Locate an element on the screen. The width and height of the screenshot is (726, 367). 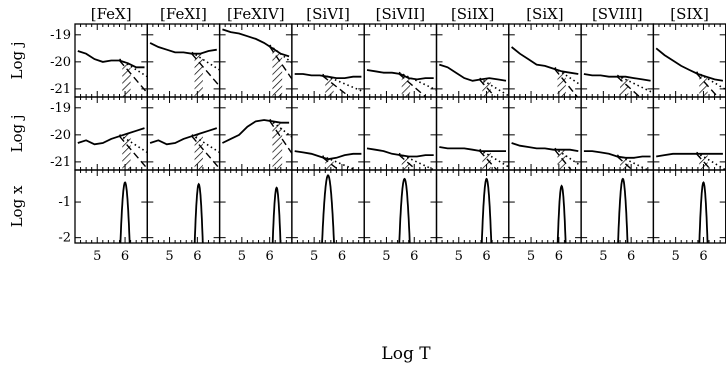
y-tick-label: -1 is located at coordinates (64, 202).